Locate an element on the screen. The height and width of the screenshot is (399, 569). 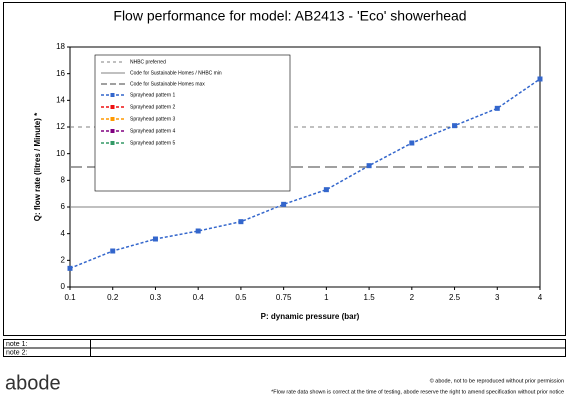
note-label: note 2: is located at coordinates (16, 352).